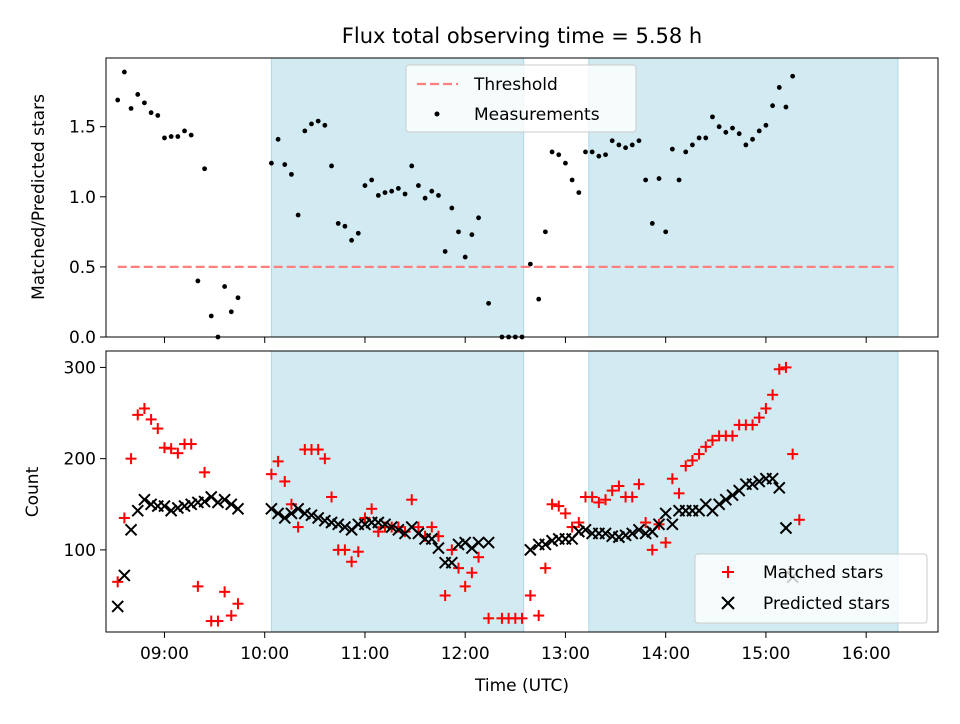 Image resolution: width=960 pixels, height=724 pixels. I want to click on count-y-axis-label: Count, so click(33, 491).